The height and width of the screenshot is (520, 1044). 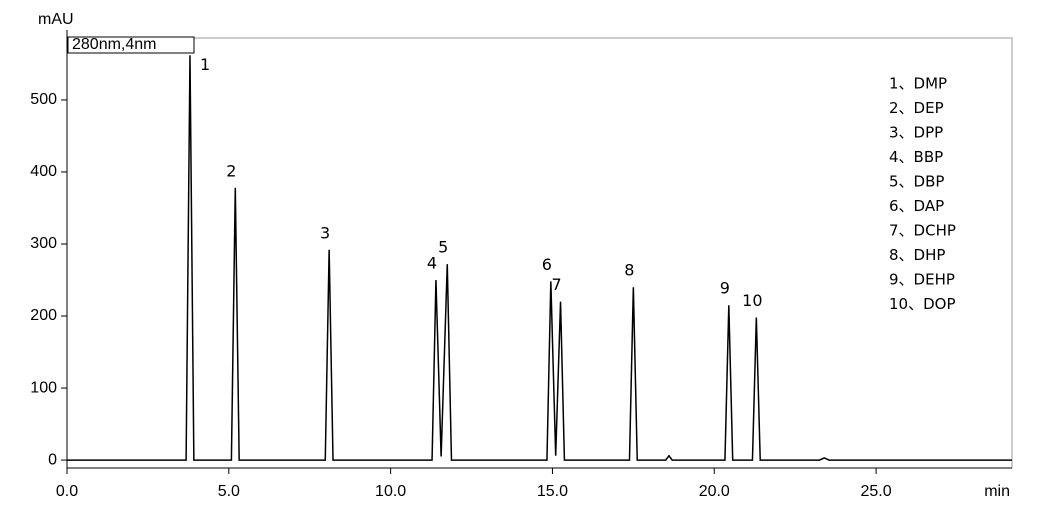 What do you see at coordinates (552, 491) in the screenshot?
I see `x-tick-label: 15.0` at bounding box center [552, 491].